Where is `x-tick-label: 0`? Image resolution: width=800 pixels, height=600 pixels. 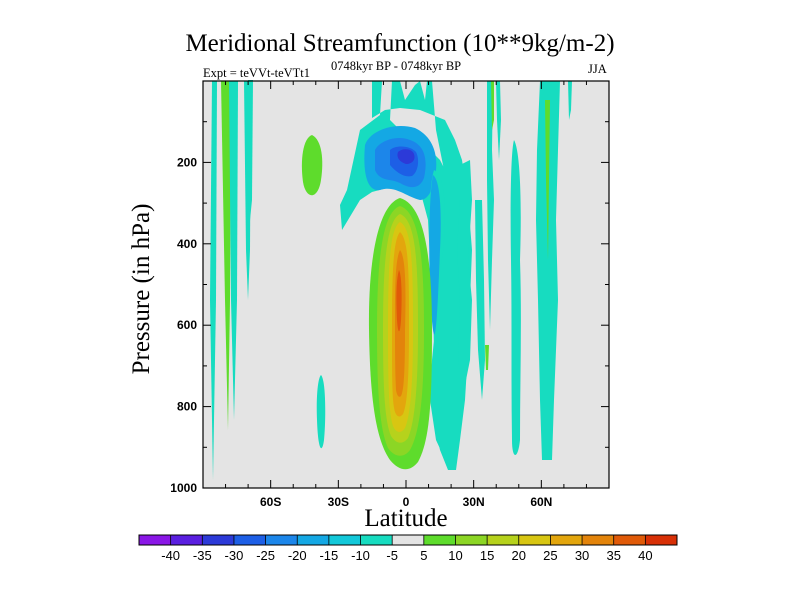 x-tick-label: 0 is located at coordinates (406, 502).